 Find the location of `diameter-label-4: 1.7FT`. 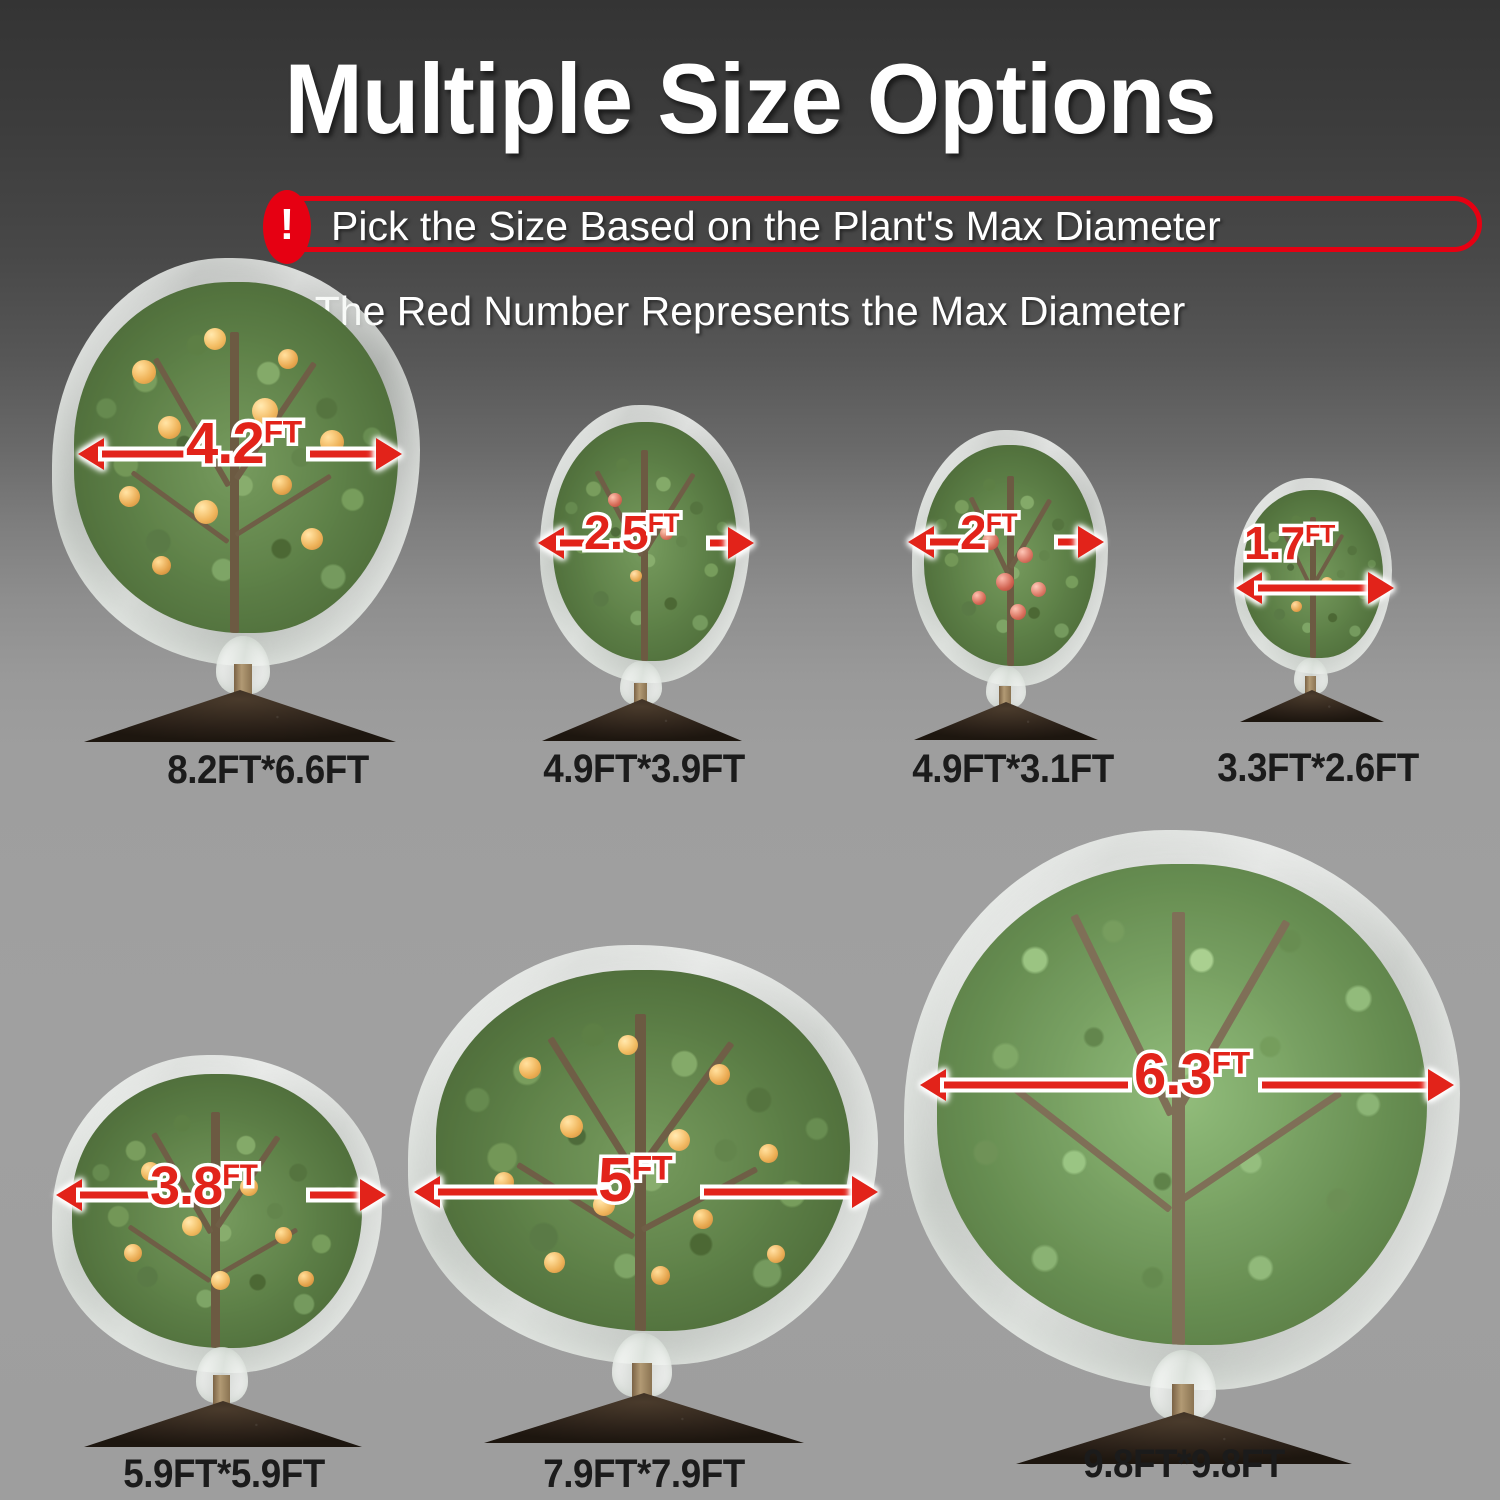

diameter-label-4: 1.7FT is located at coordinates (1290, 543).